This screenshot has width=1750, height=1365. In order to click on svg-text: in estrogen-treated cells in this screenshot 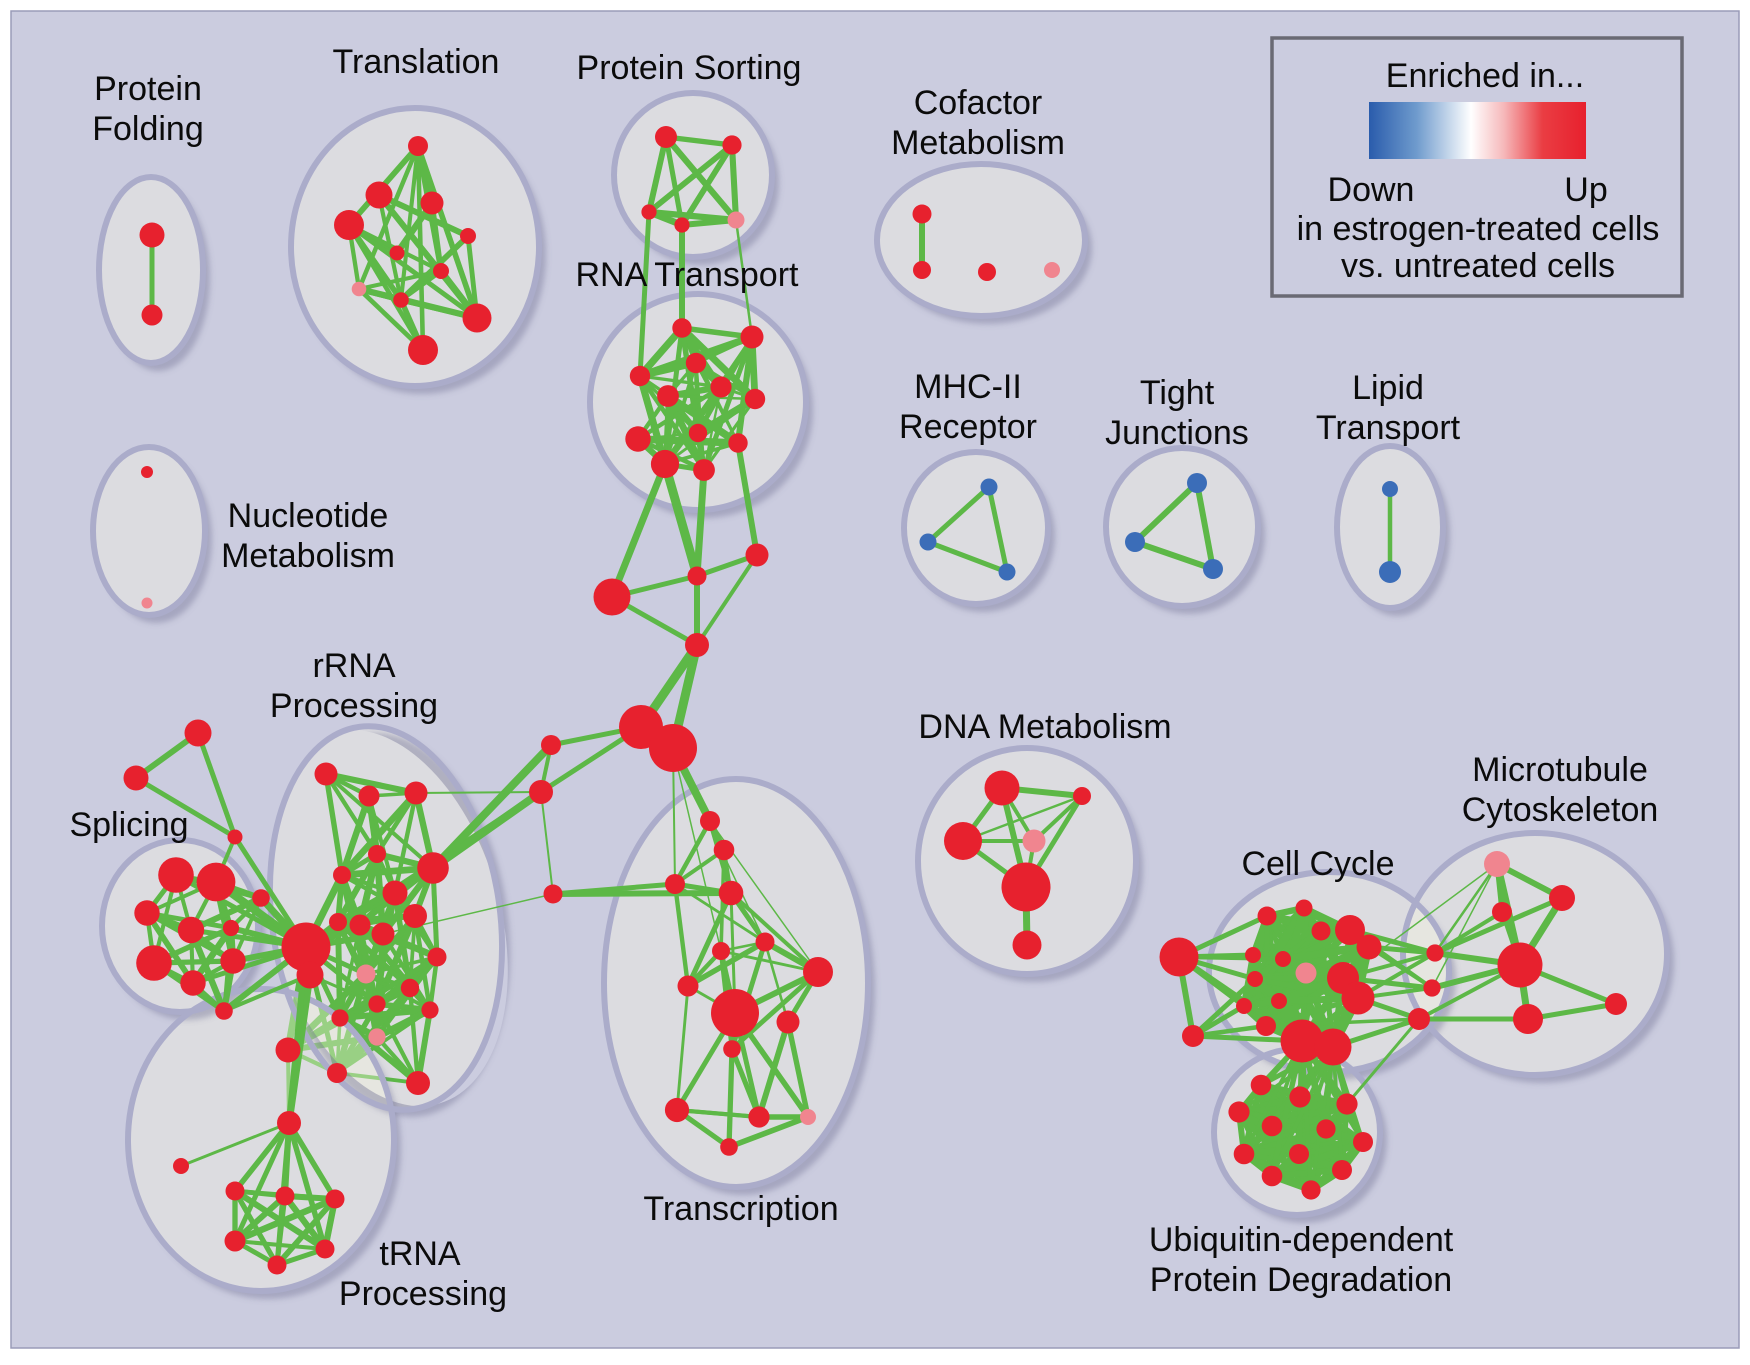, I will do `click(1478, 229)`.